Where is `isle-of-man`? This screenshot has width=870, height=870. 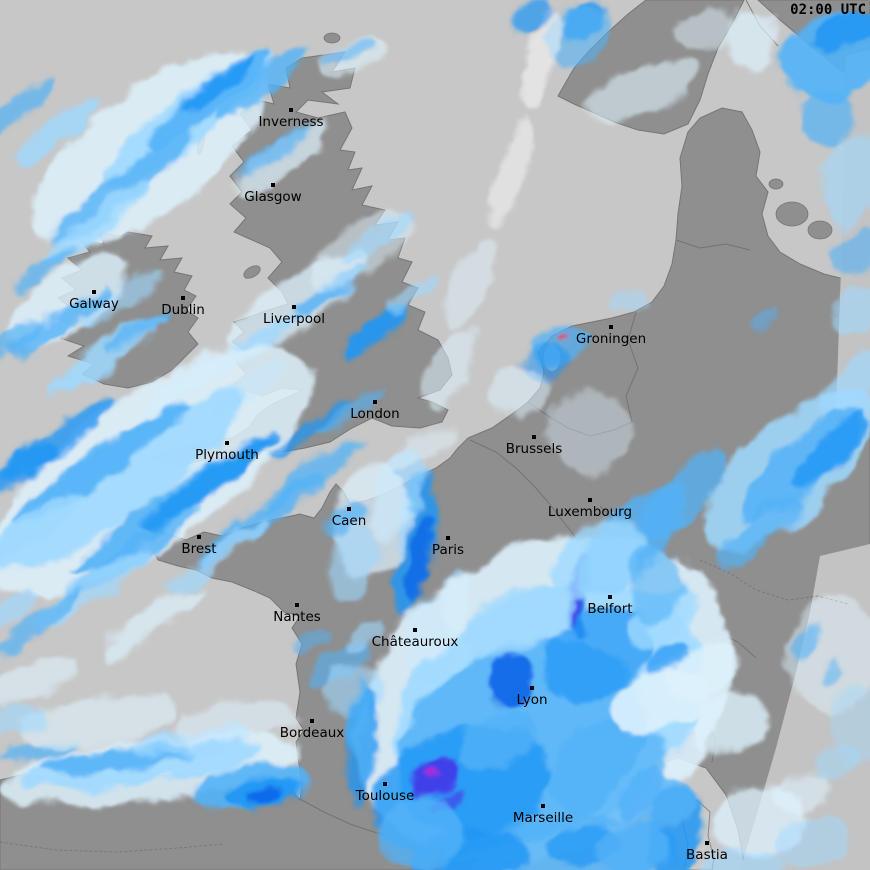
isle-of-man is located at coordinates (252, 272).